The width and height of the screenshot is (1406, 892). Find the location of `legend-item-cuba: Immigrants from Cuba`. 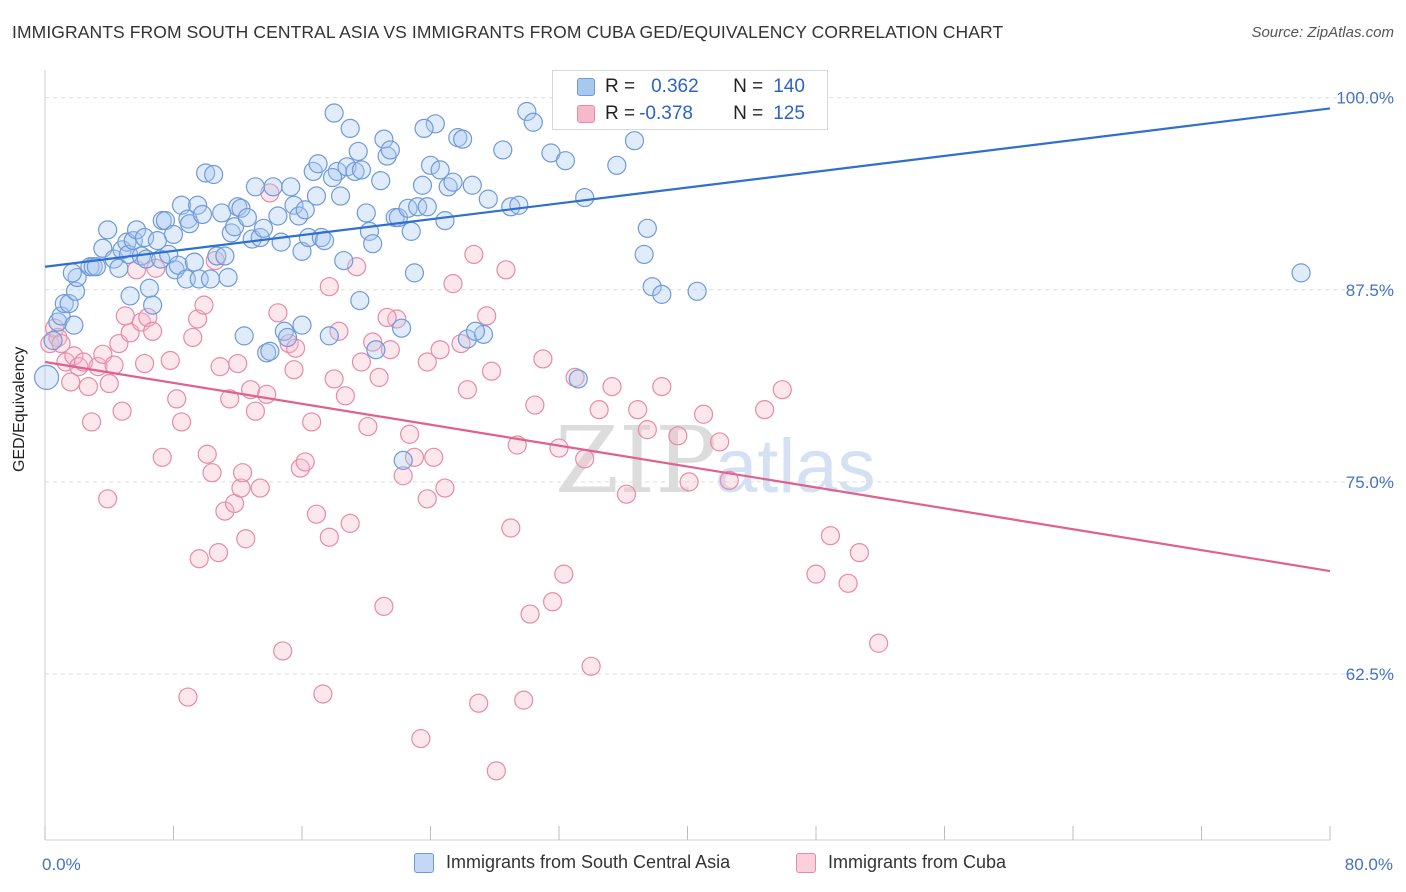

legend-item-cuba: Immigrants from Cuba is located at coordinates (901, 862).